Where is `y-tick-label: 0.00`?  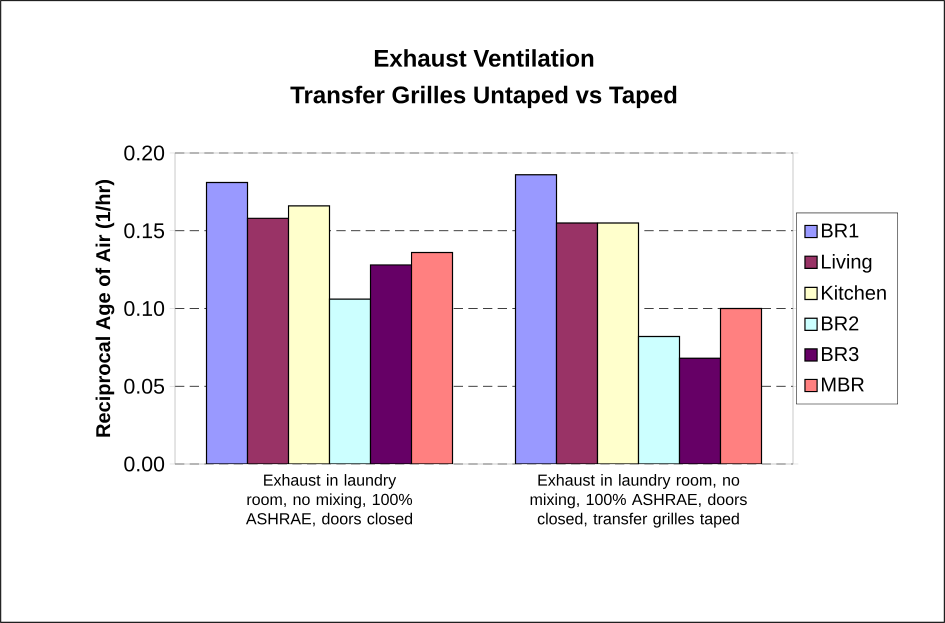
y-tick-label: 0.00 is located at coordinates (144, 464).